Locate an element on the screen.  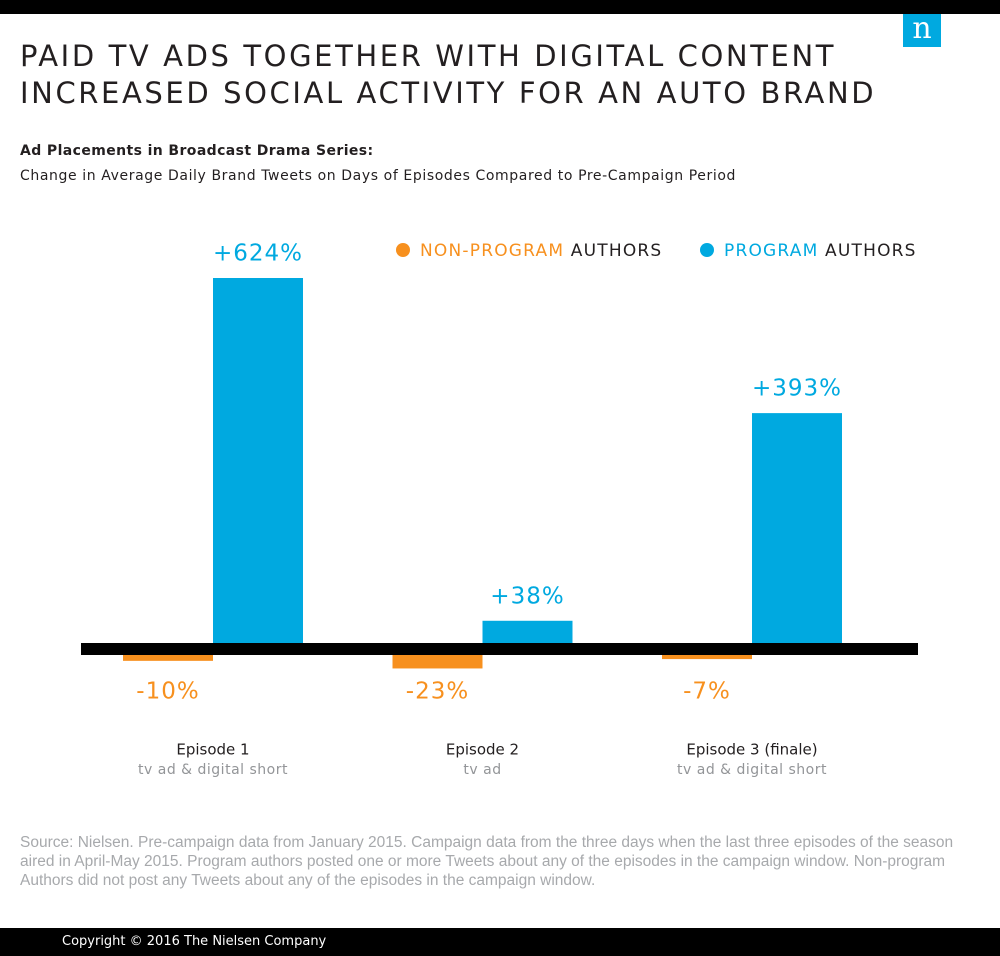
legend-label: PROGRAM AUTHORS is located at coordinates (820, 251).